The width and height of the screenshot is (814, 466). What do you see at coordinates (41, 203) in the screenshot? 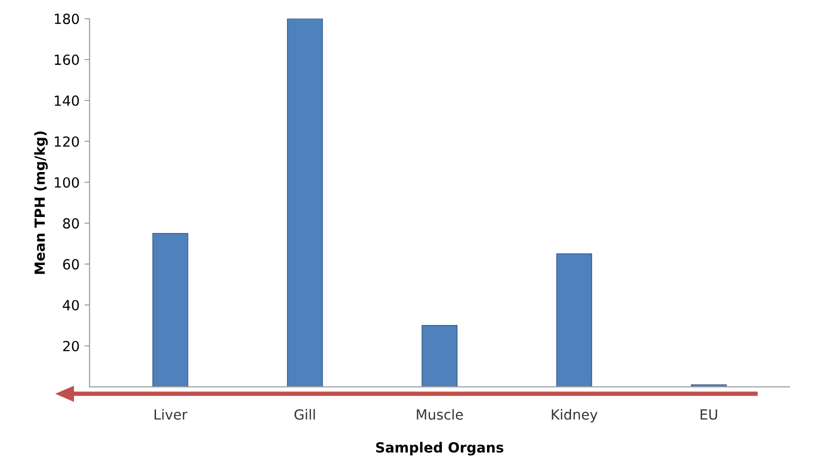
I see `y-axis-title: Mean TPH (mg/kg)` at bounding box center [41, 203].